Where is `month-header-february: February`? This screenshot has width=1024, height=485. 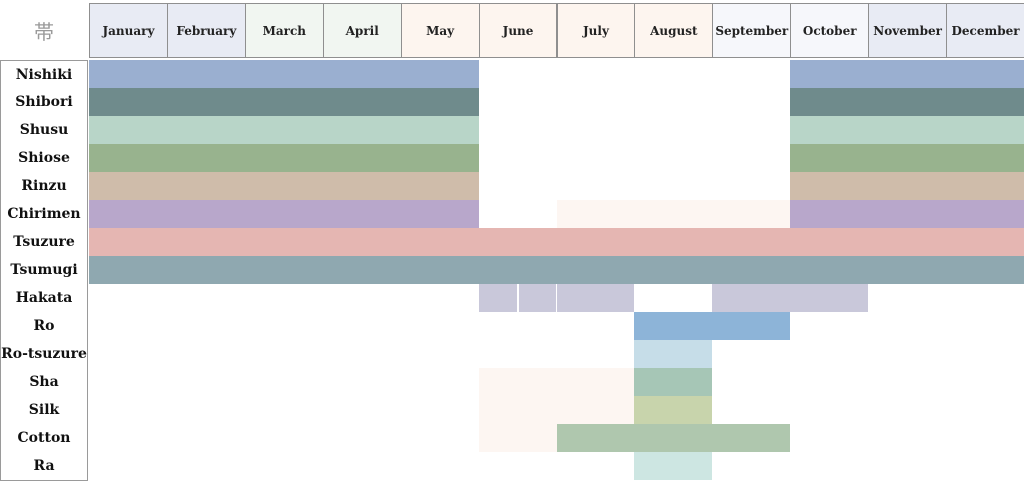
month-header-february: February is located at coordinates (206, 30).